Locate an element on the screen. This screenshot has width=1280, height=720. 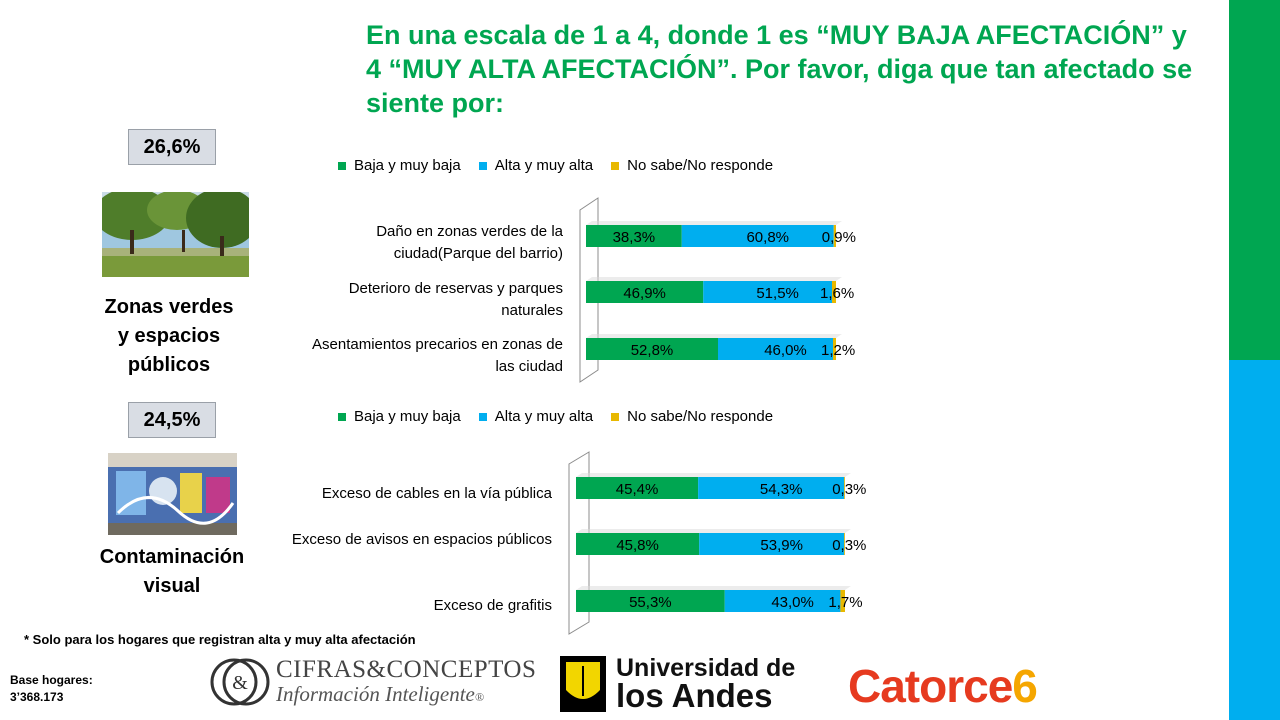
catorce-digit: 6 is located at coordinates (1025, 686).